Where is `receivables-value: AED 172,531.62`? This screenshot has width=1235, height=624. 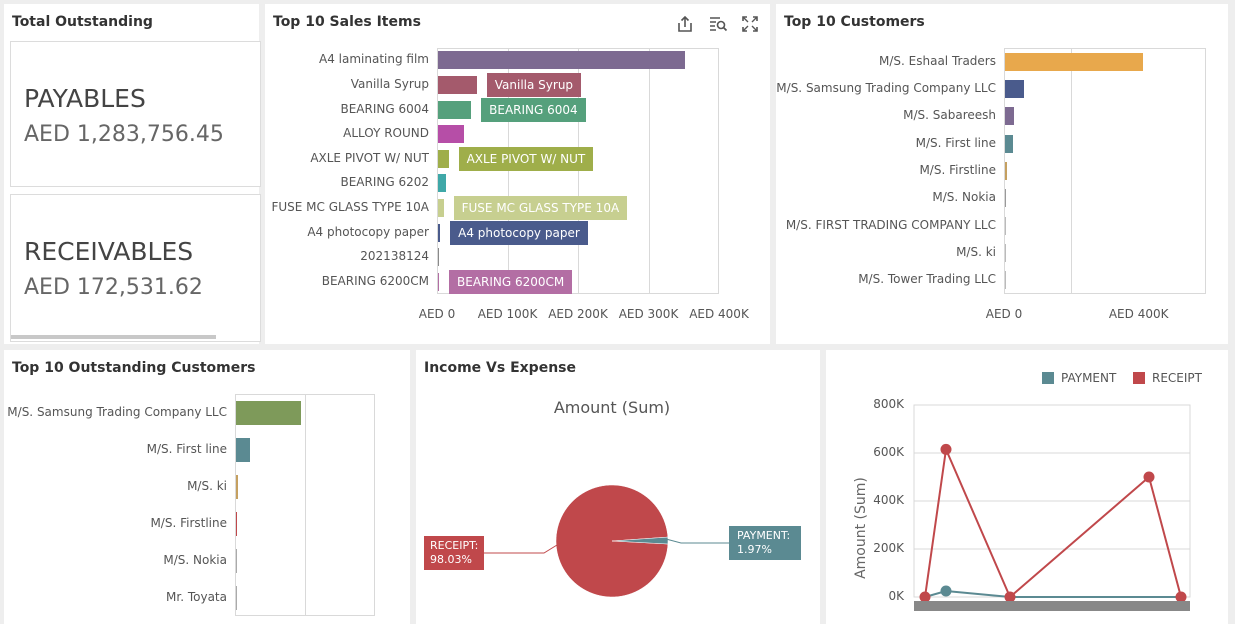
receivables-value: AED 172,531.62 is located at coordinates (113, 287).